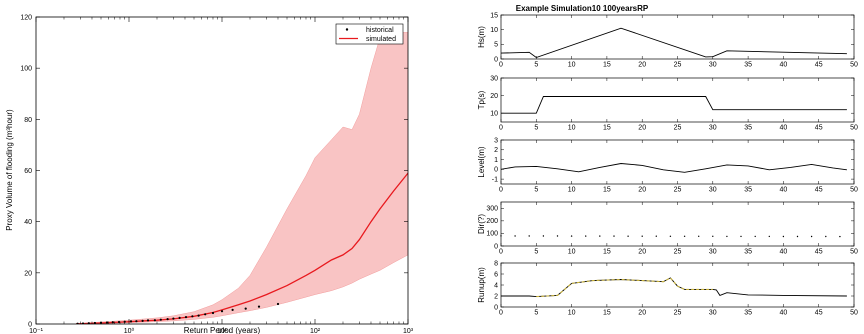 The height and width of the screenshot is (334, 864). Describe the element at coordinates (582, 8) in the screenshot. I see `right-chart-title: Example Simulation10 100yearsRP` at that location.